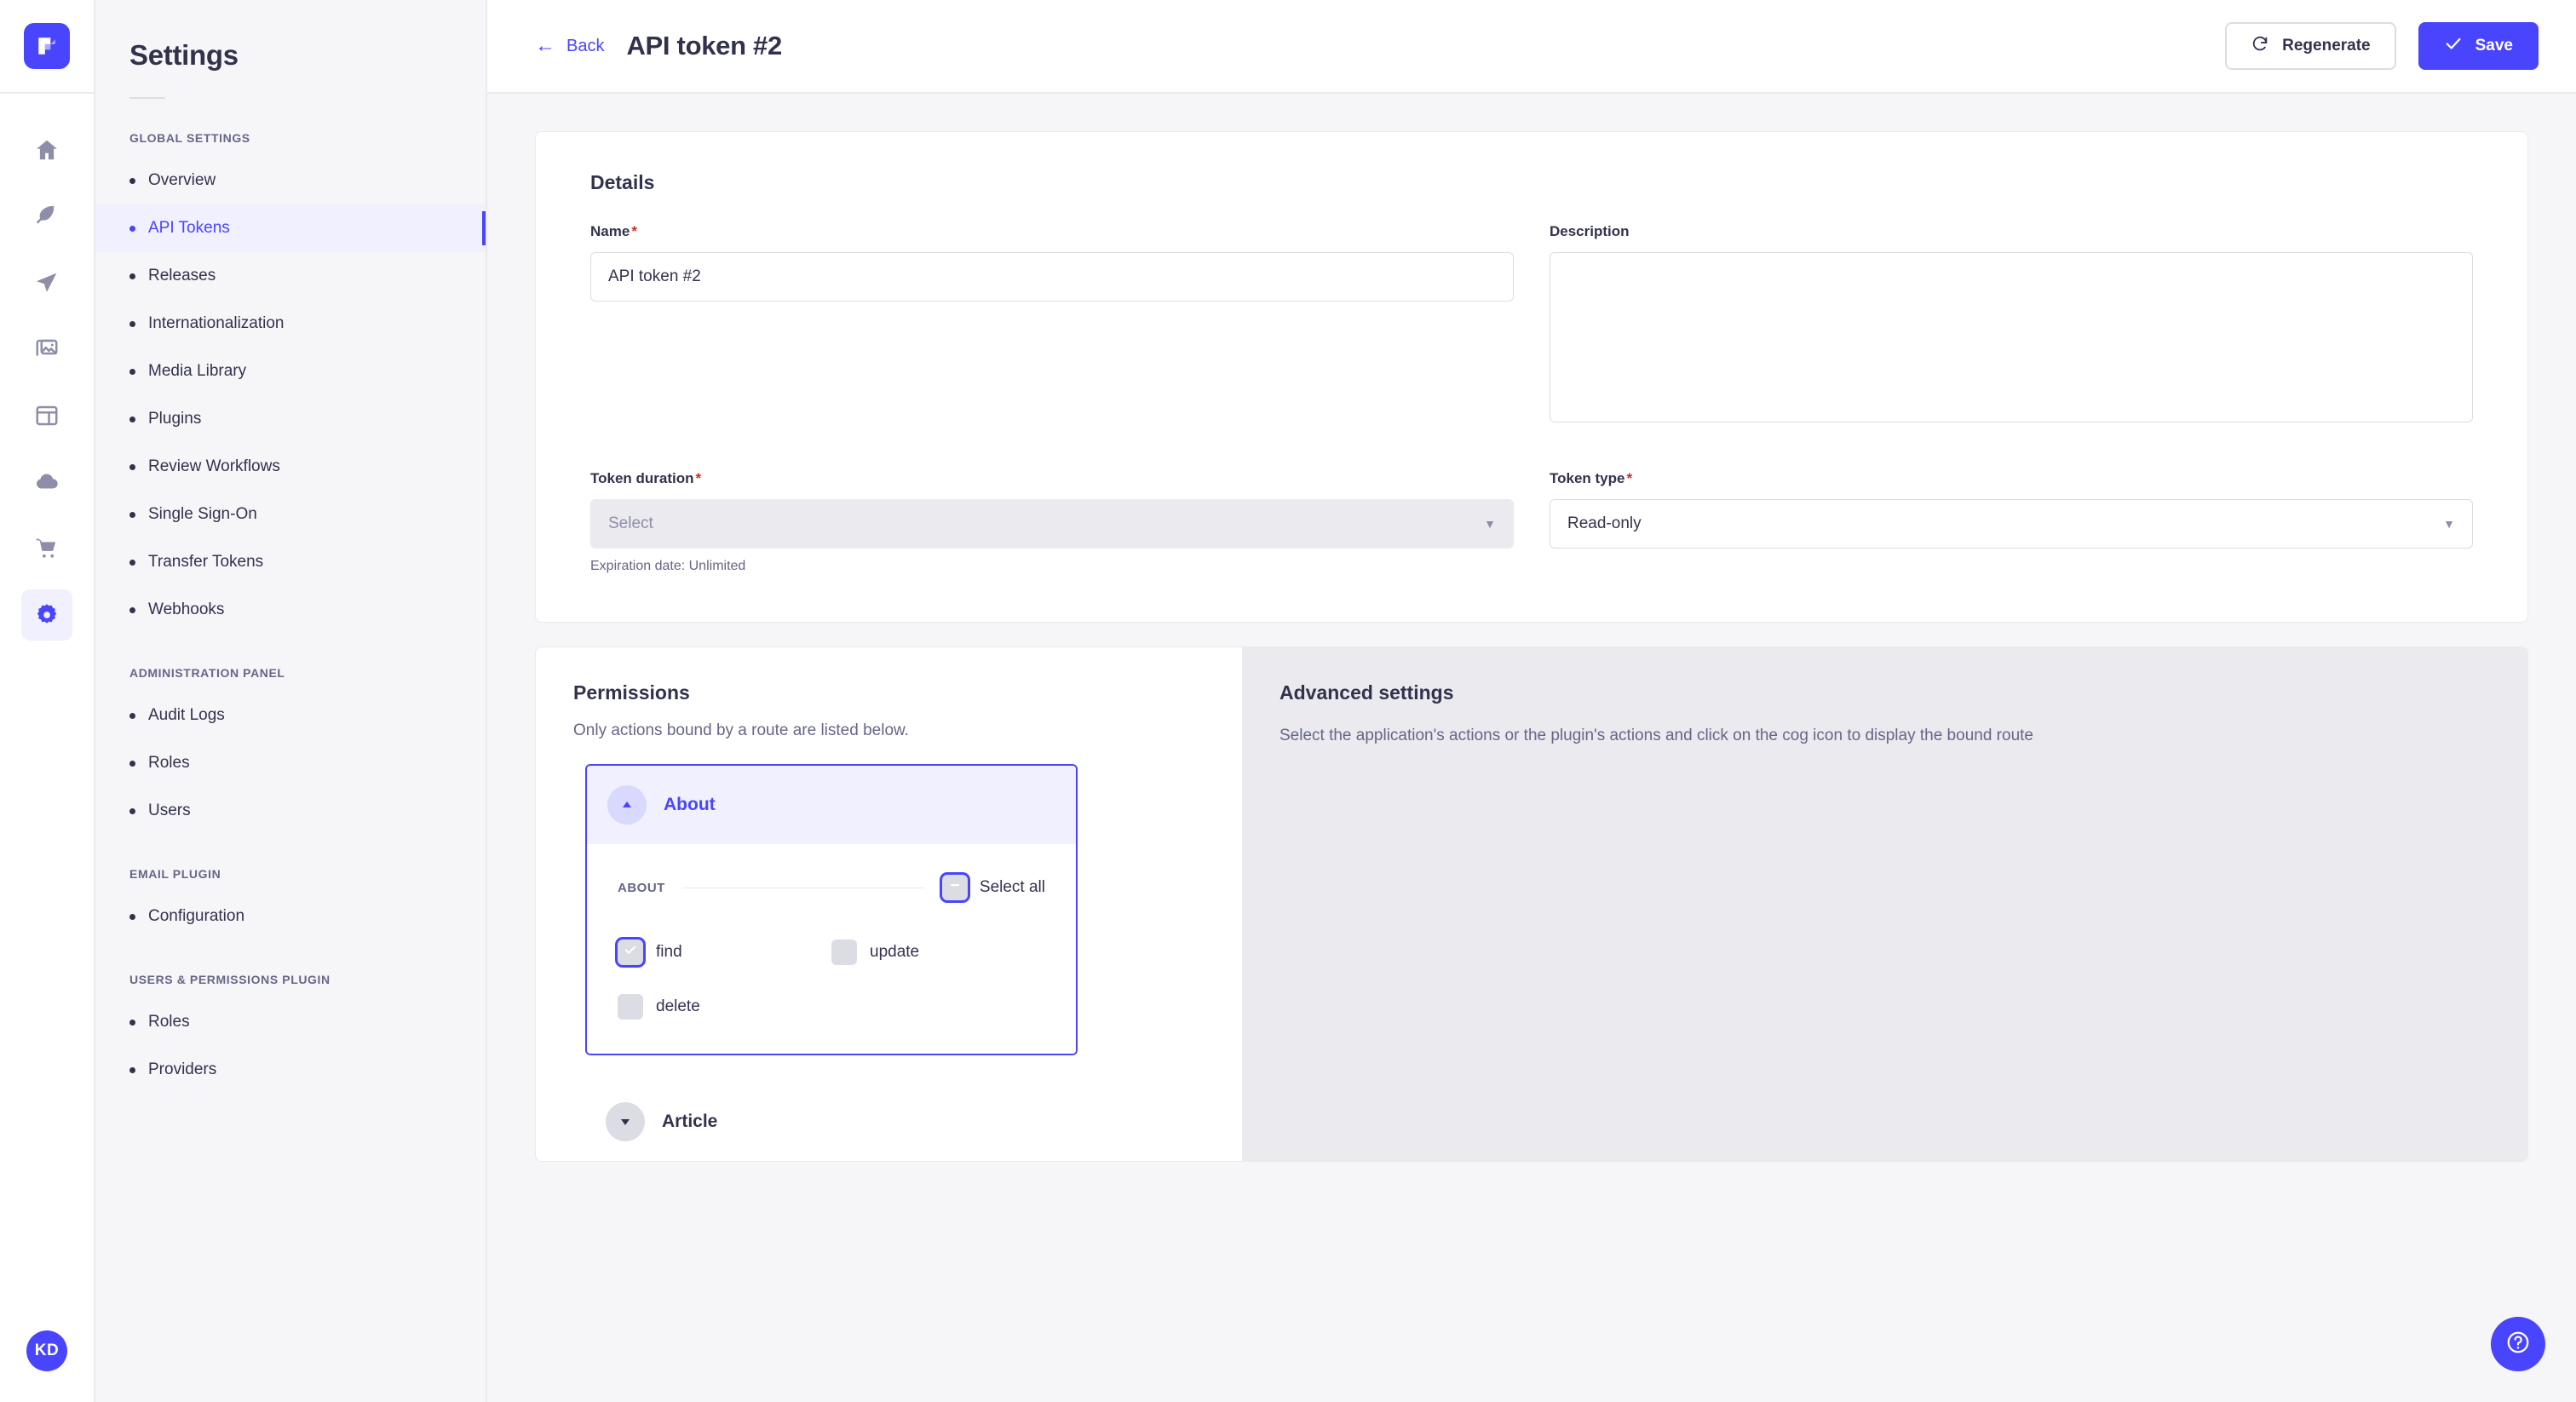  Describe the element at coordinates (46, 615) in the screenshot. I see `gear-icon` at that location.